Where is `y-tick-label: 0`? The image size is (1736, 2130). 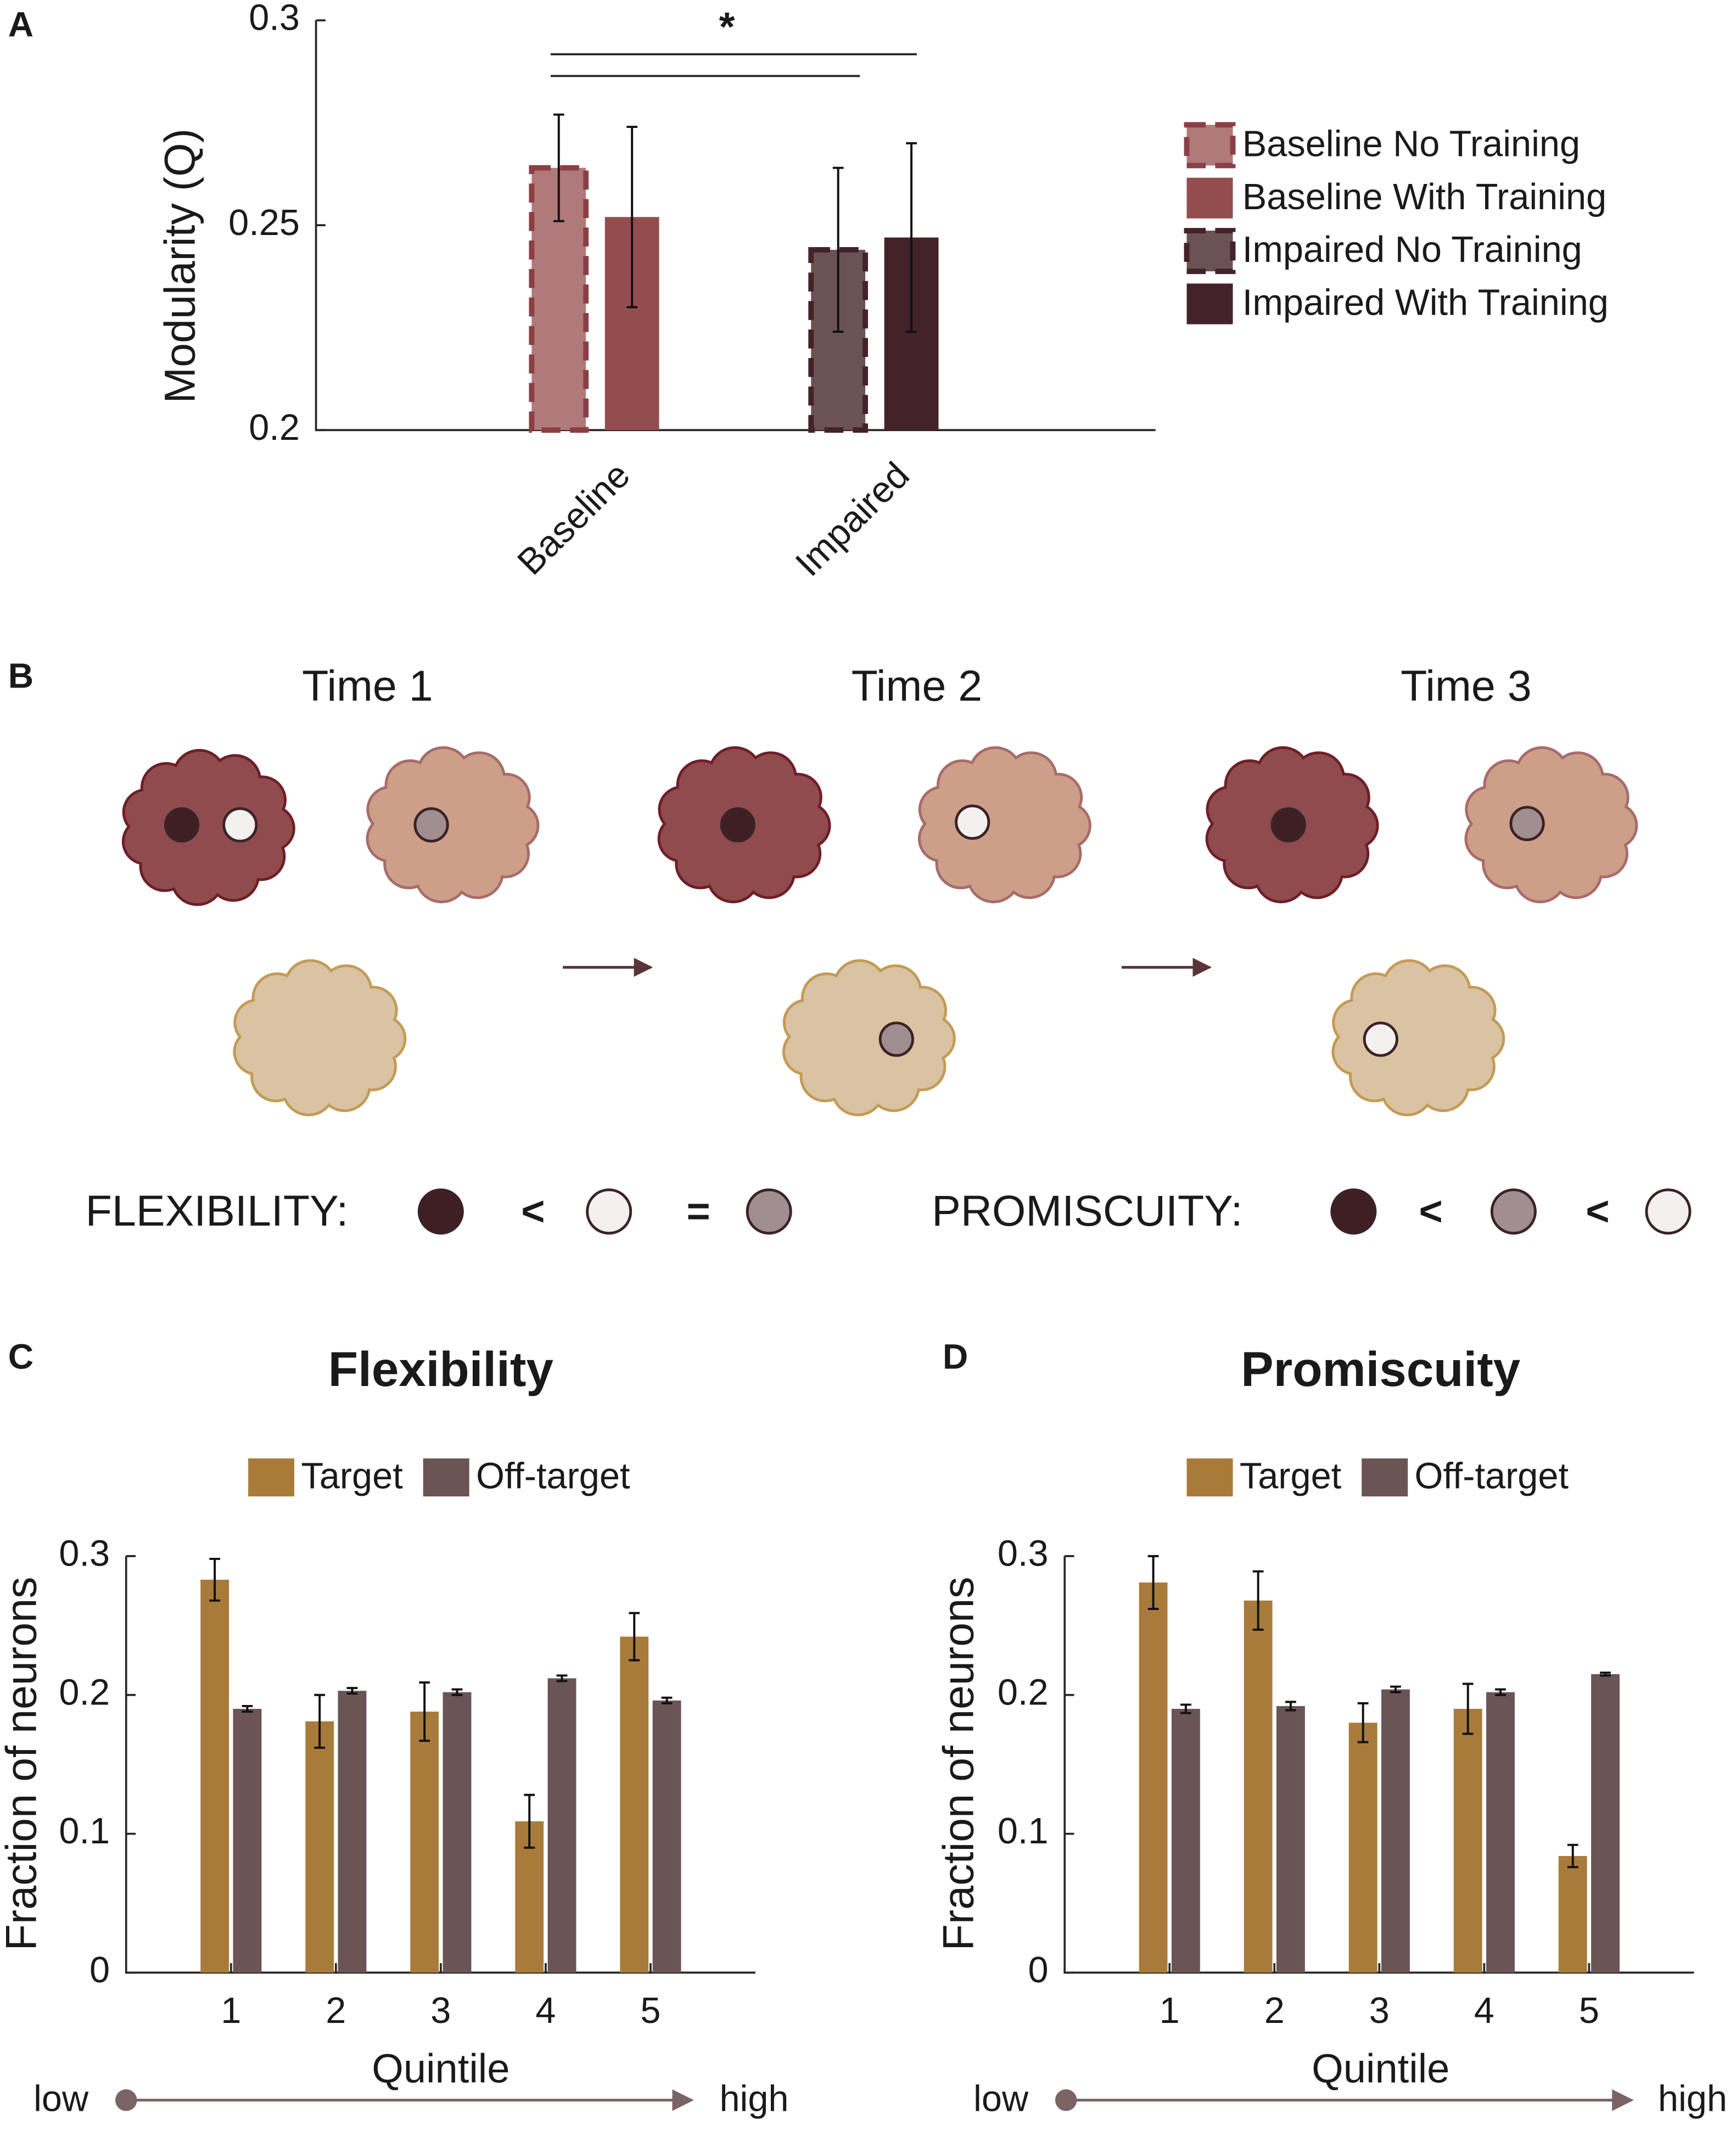 y-tick-label: 0 is located at coordinates (100, 1971).